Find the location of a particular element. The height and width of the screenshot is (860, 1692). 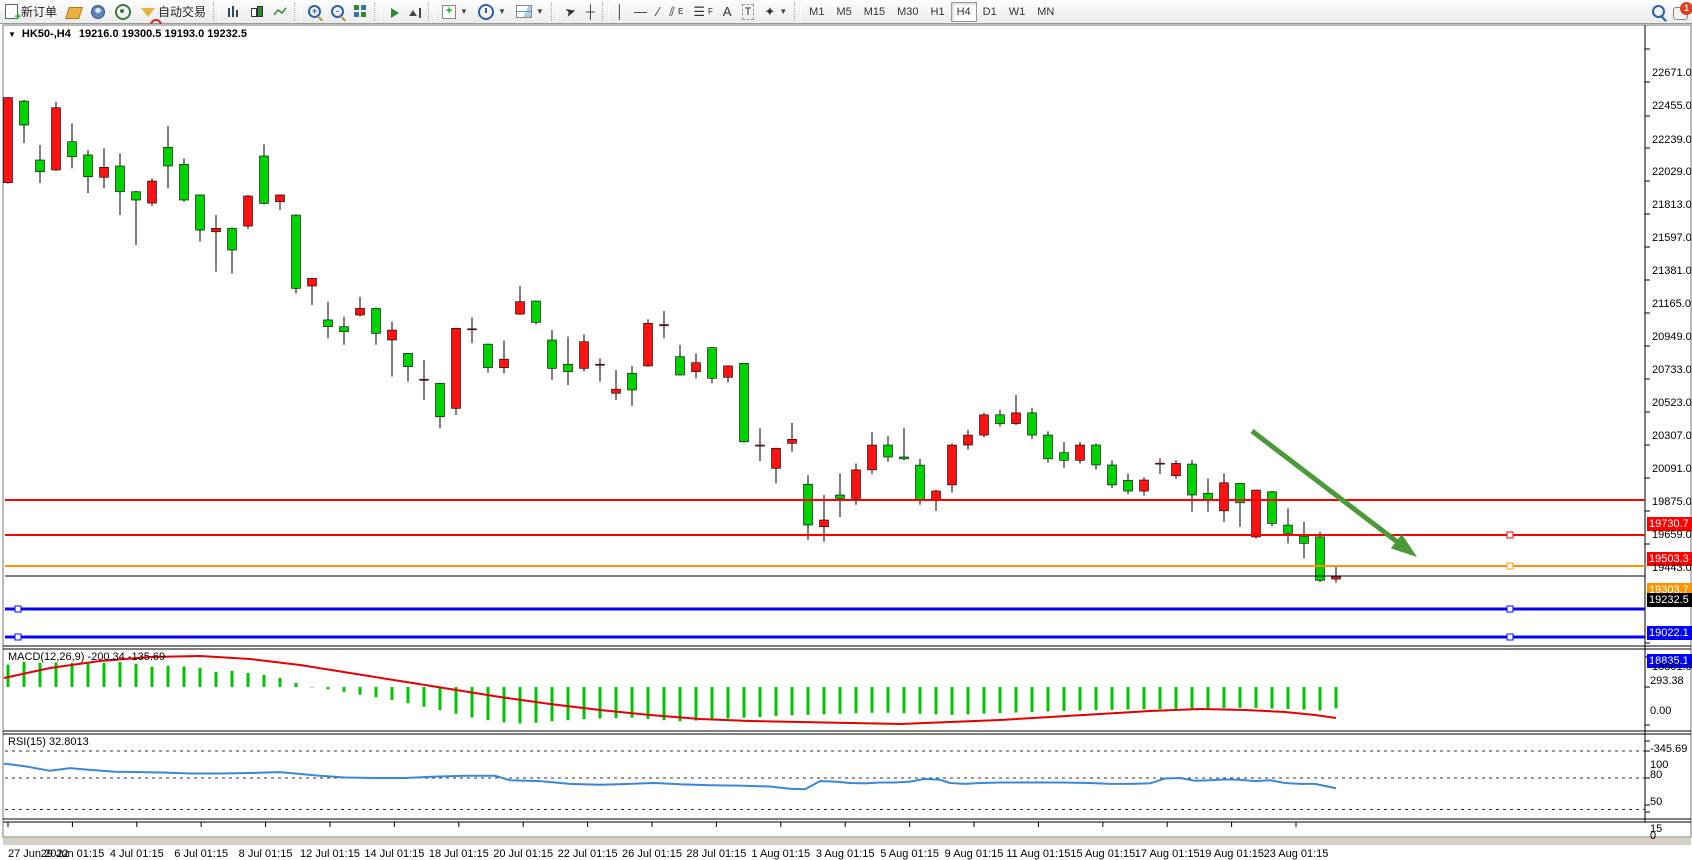

indicators-button: + ▼ is located at coordinates (455, 12).